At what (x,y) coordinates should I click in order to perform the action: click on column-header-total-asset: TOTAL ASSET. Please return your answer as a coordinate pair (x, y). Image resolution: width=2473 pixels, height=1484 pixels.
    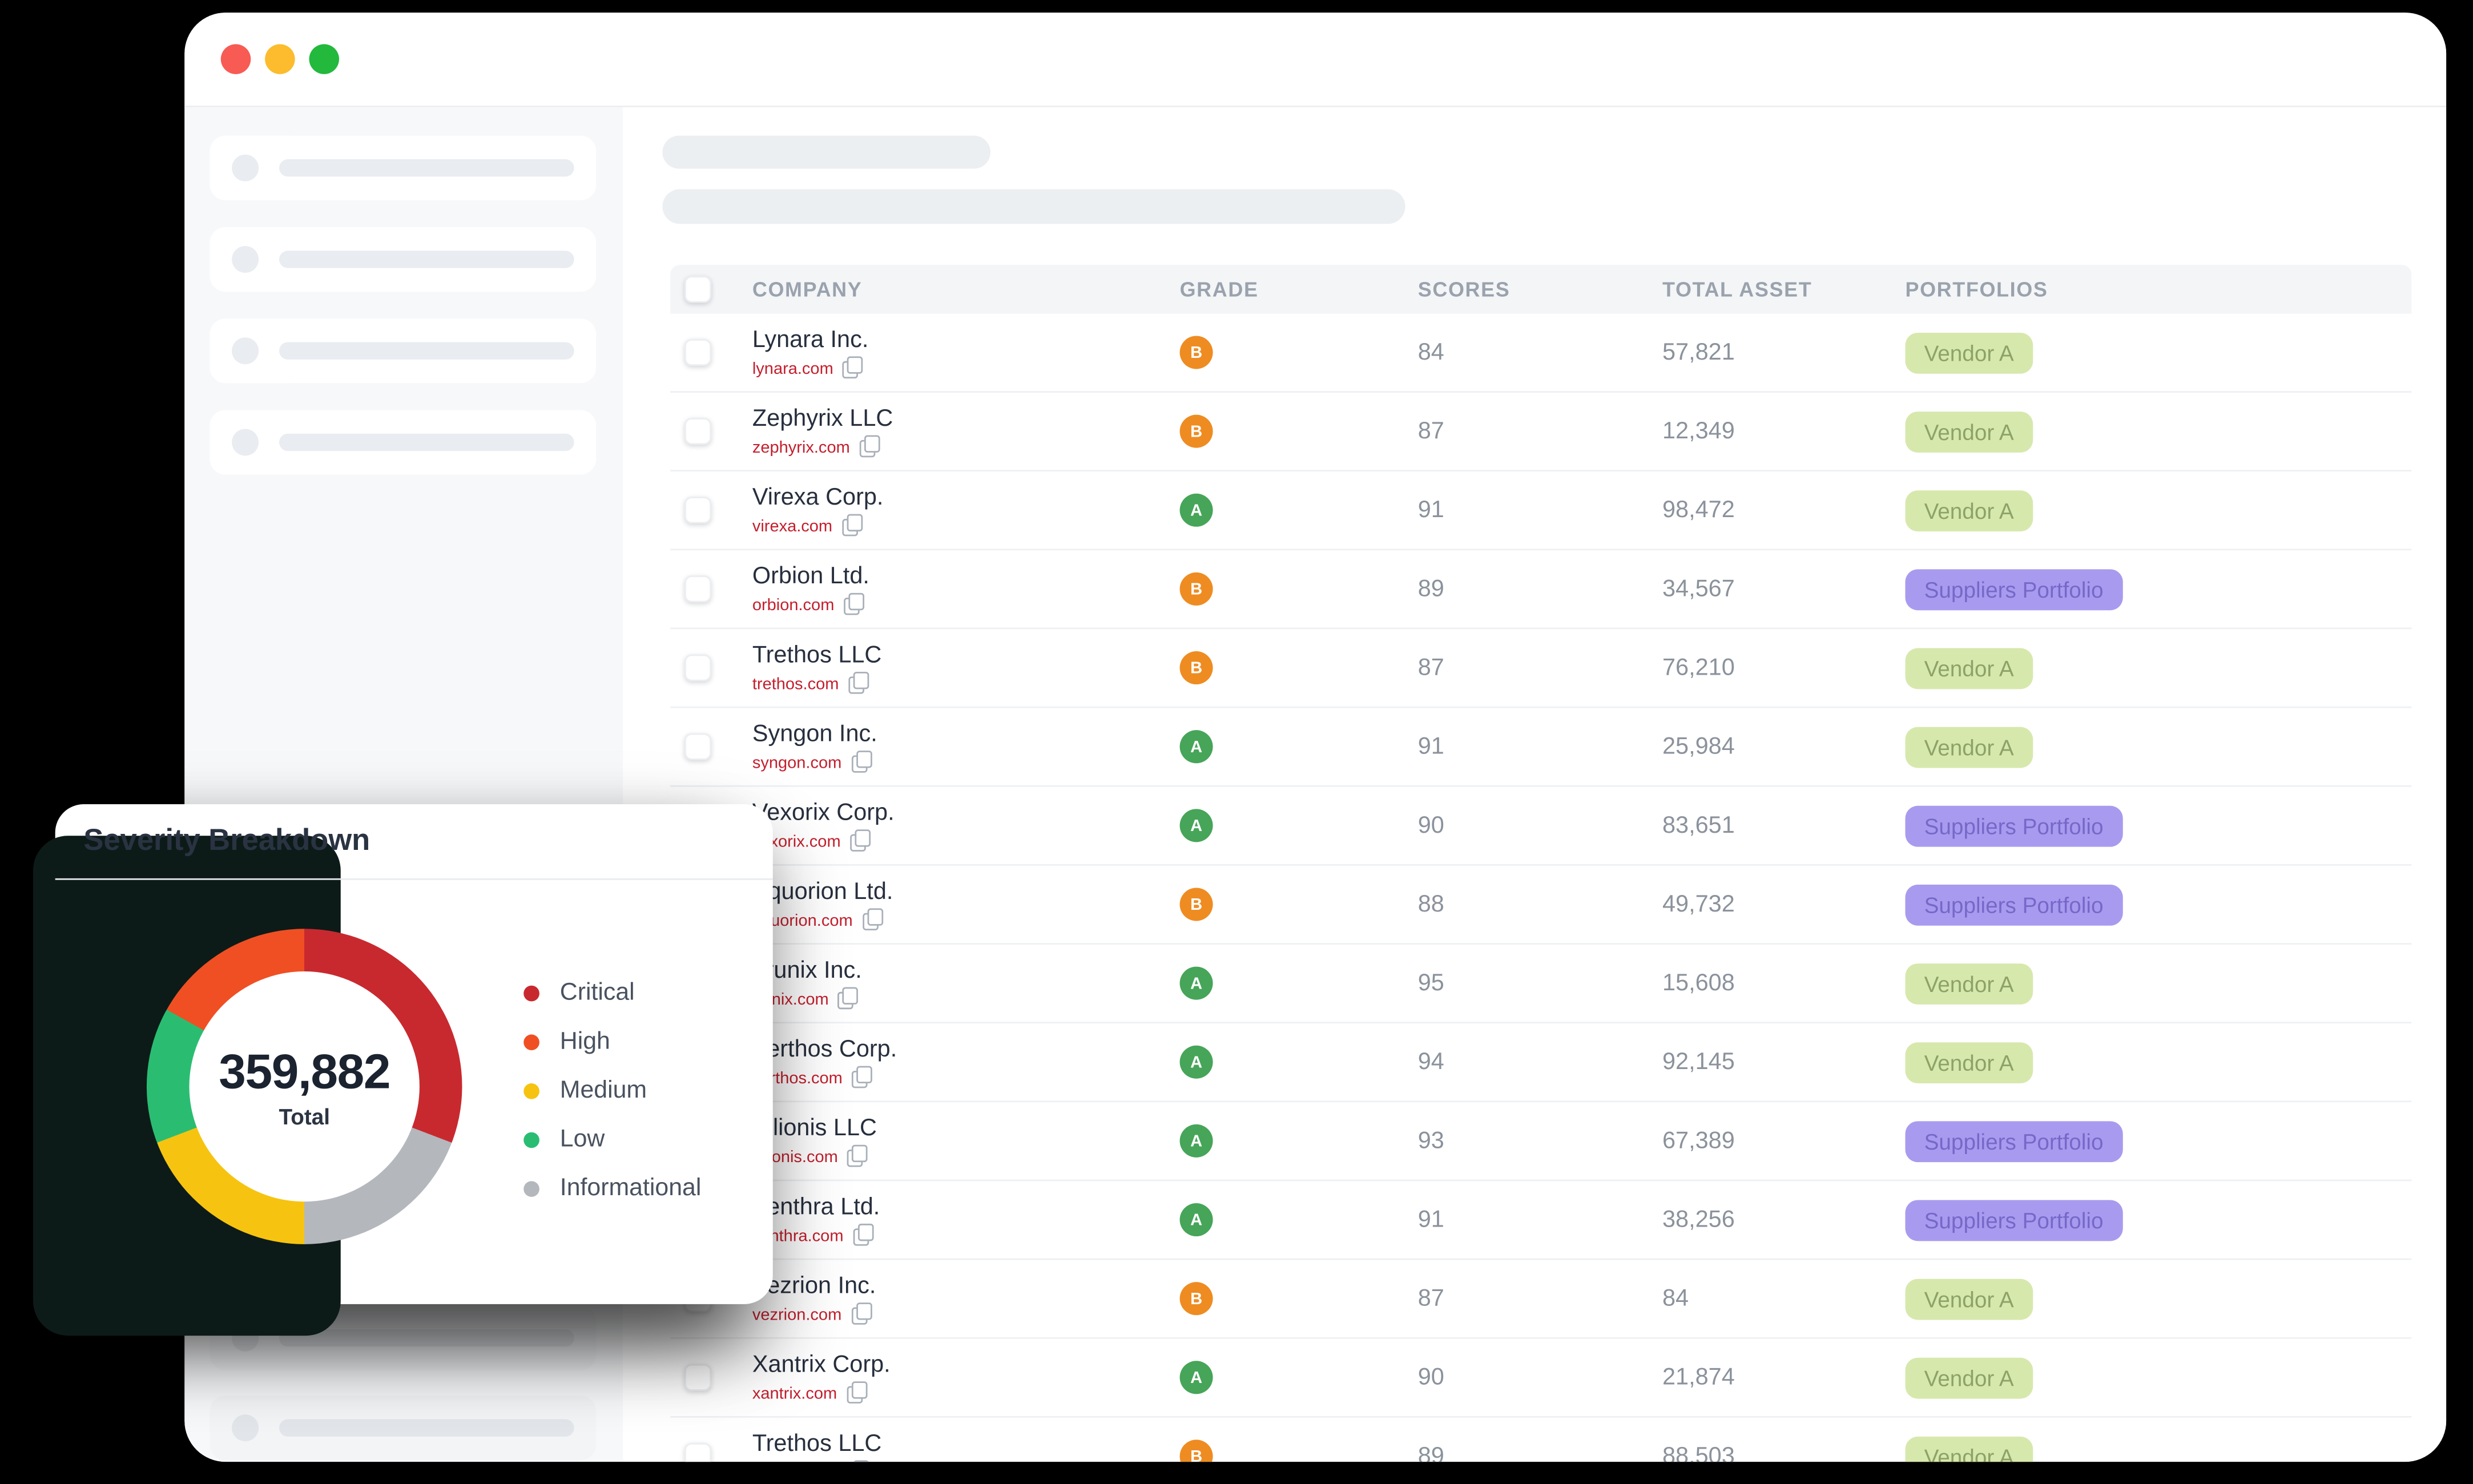
    Looking at the image, I should click on (1738, 289).